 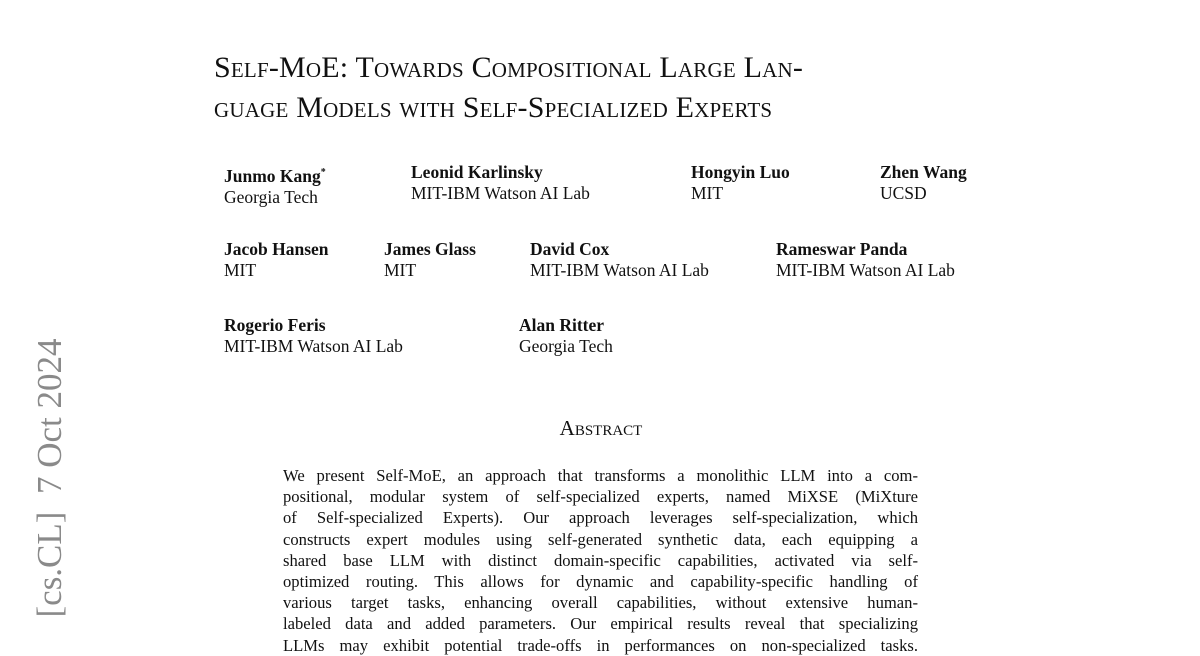 I want to click on author: Hongyin Luo MIT, so click(x=740, y=183).